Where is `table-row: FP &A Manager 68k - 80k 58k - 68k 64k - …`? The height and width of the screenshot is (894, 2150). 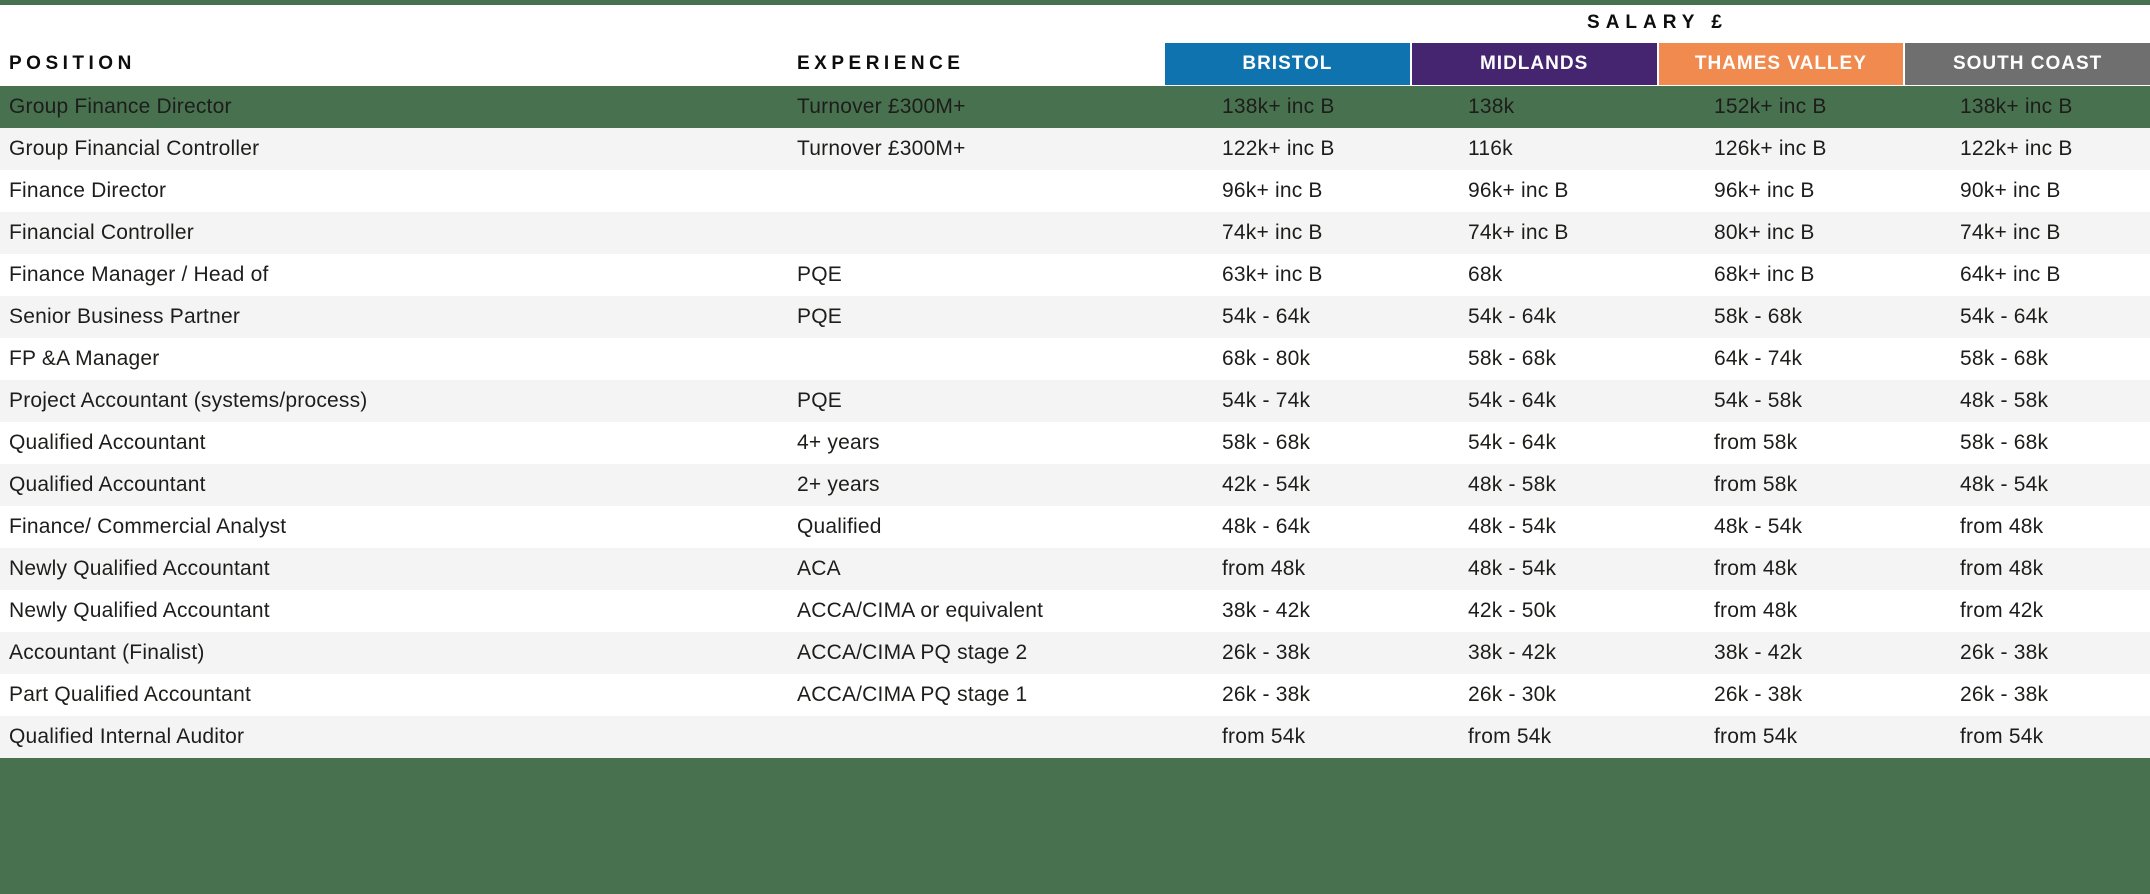 table-row: FP &A Manager 68k - 80k 58k - 68k 64k - … is located at coordinates (1075, 359).